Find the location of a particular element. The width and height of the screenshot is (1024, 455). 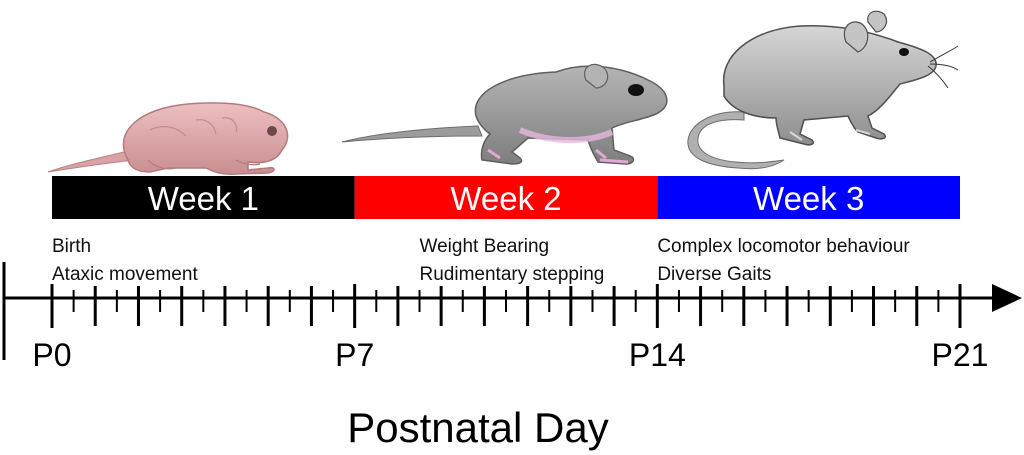

axis-title: Postnatal Day is located at coordinates (477, 427).